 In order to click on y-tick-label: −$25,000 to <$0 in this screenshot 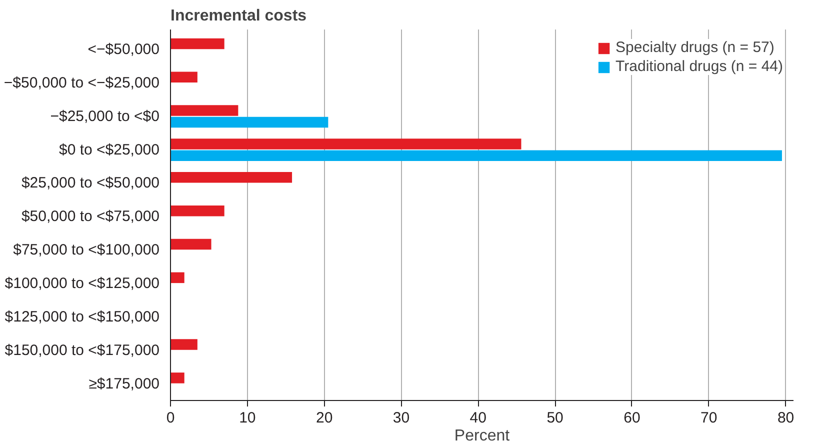, I will do `click(105, 116)`.